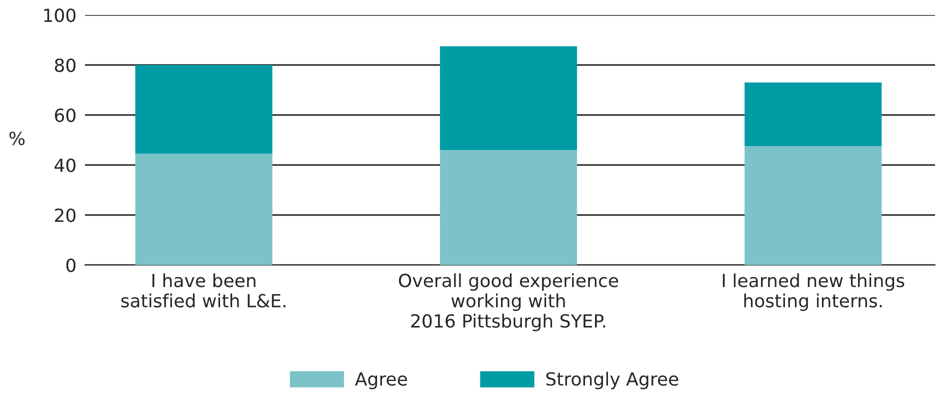 This screenshot has width=937, height=404. I want to click on legend-label: Agree, so click(381, 381).